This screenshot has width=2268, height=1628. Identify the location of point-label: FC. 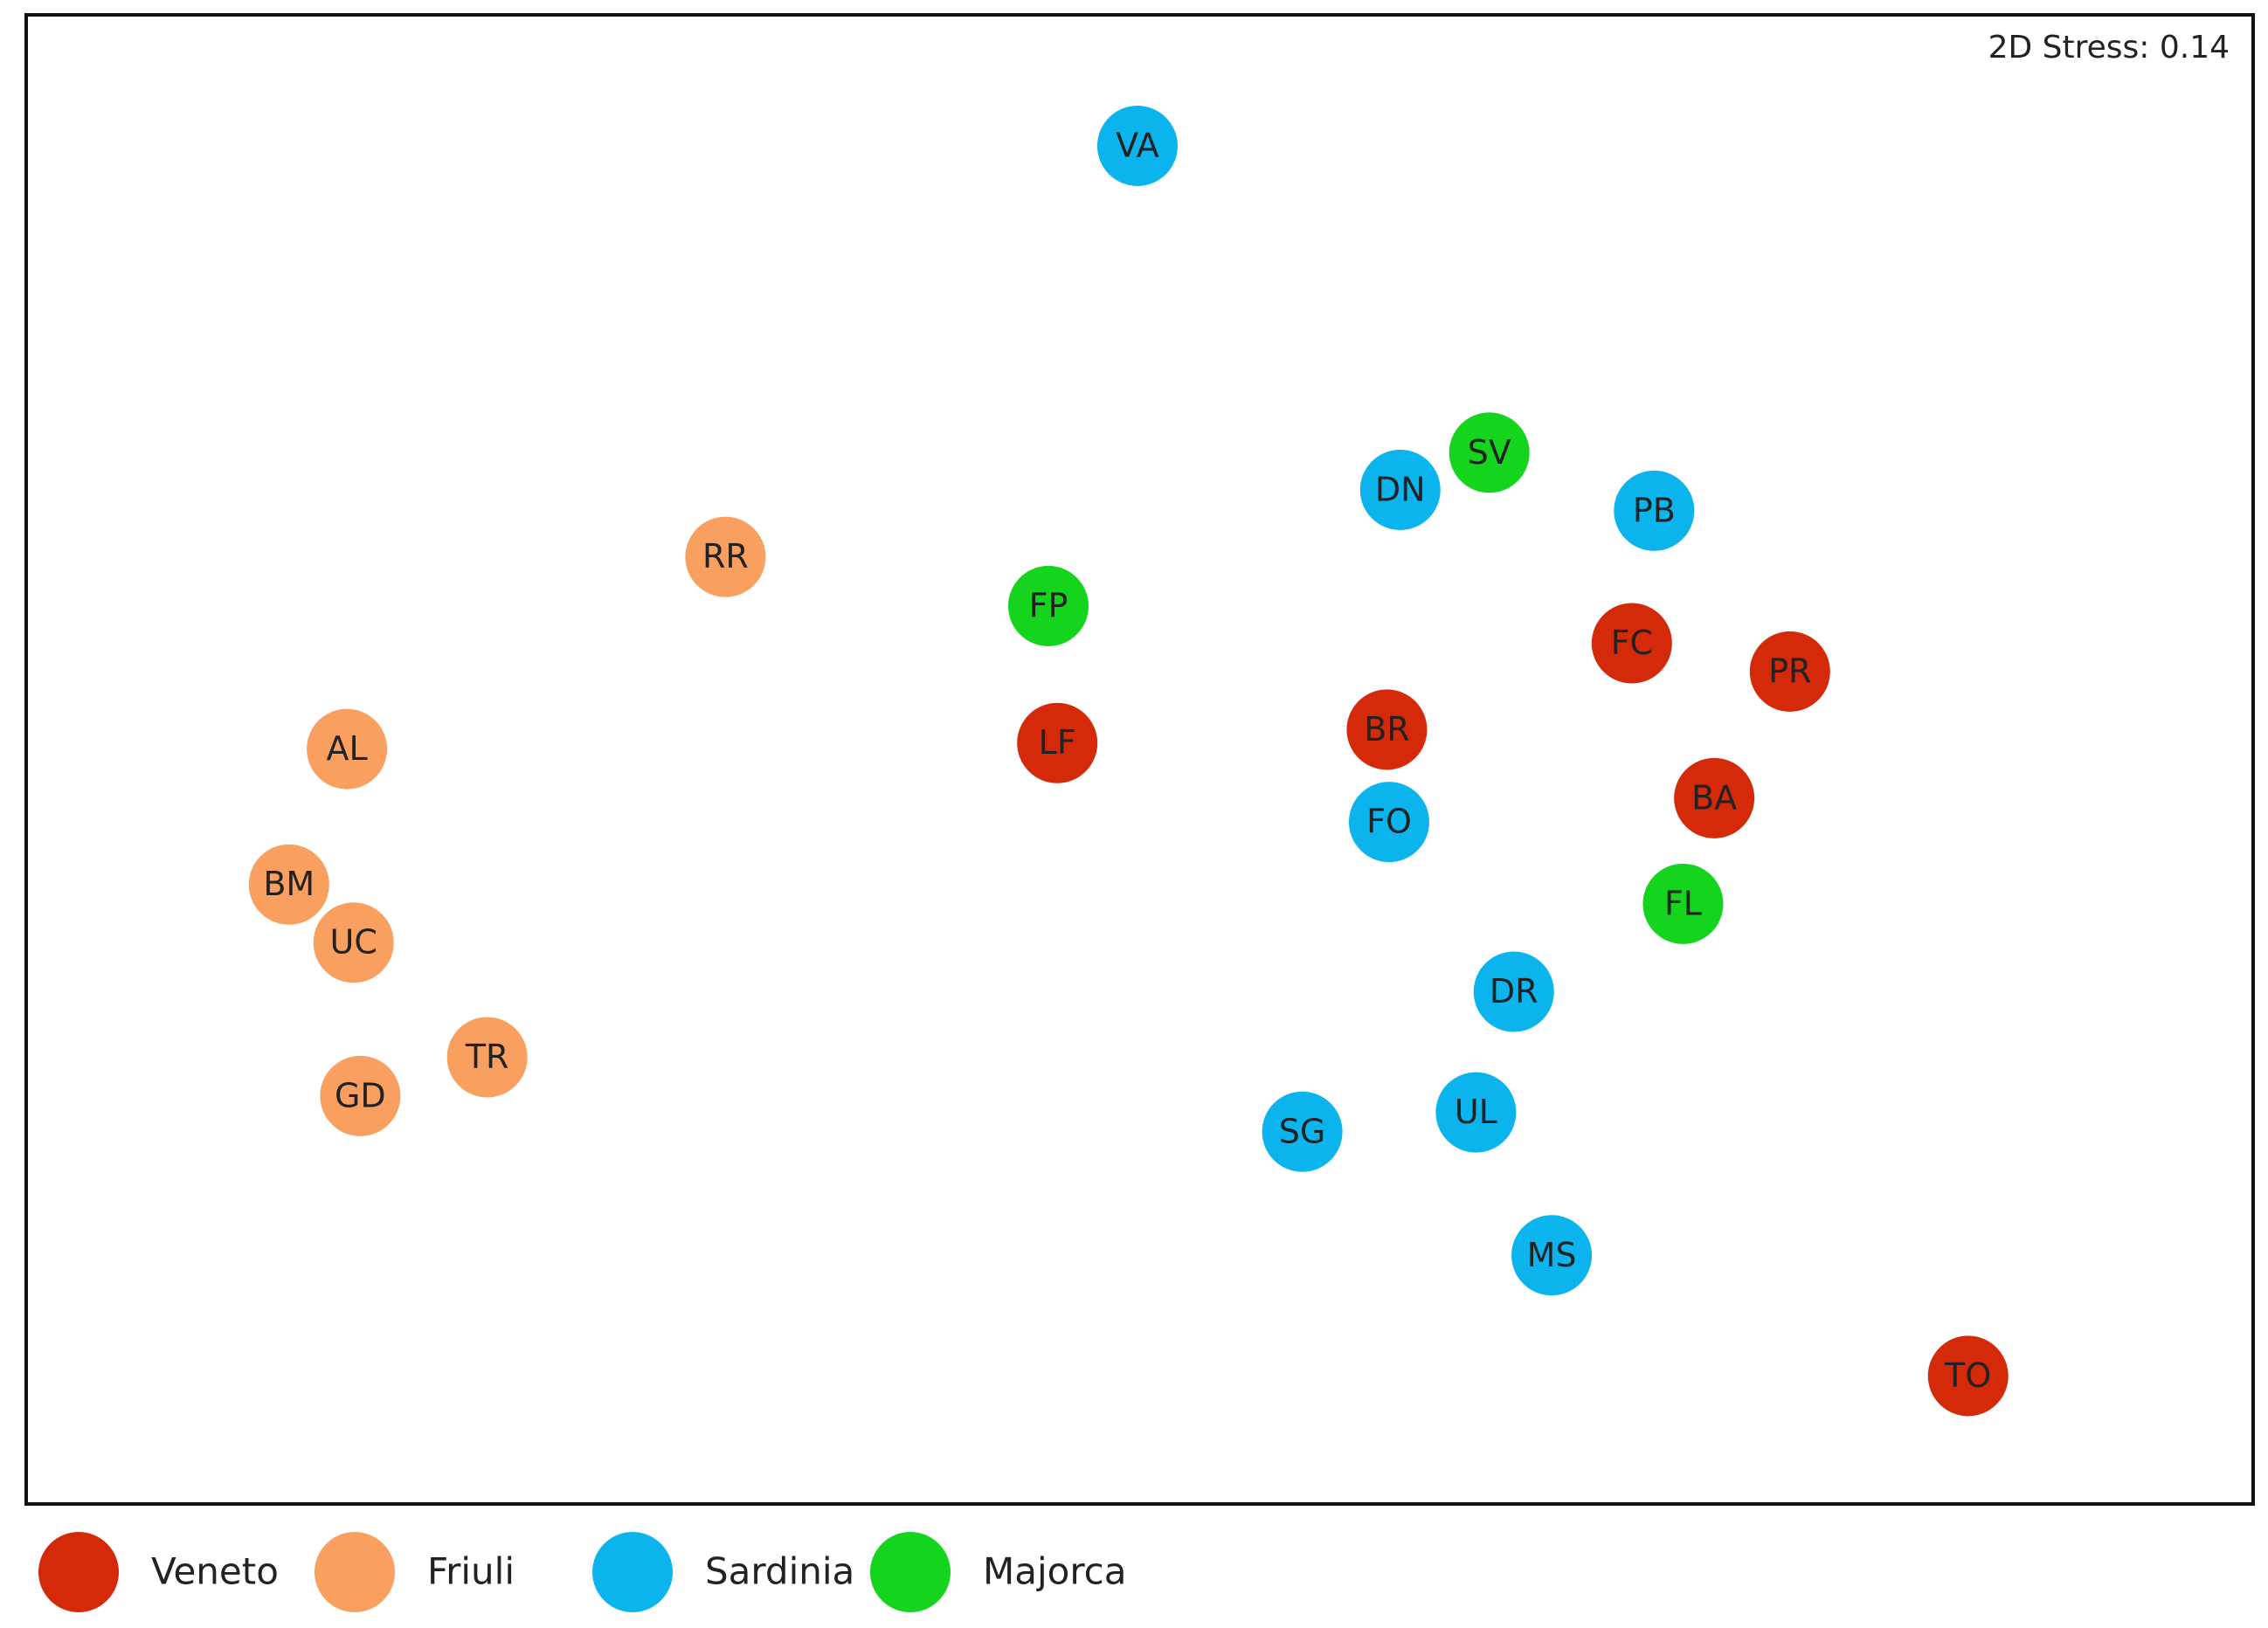
(1632, 643).